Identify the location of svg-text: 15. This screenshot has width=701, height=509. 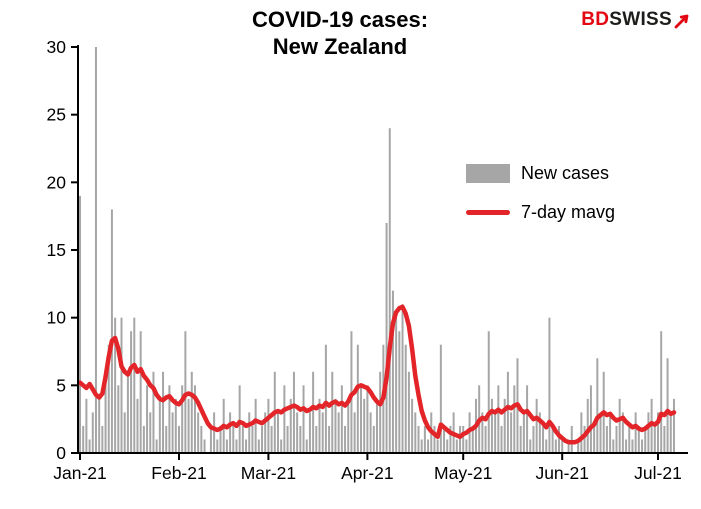
(56, 250).